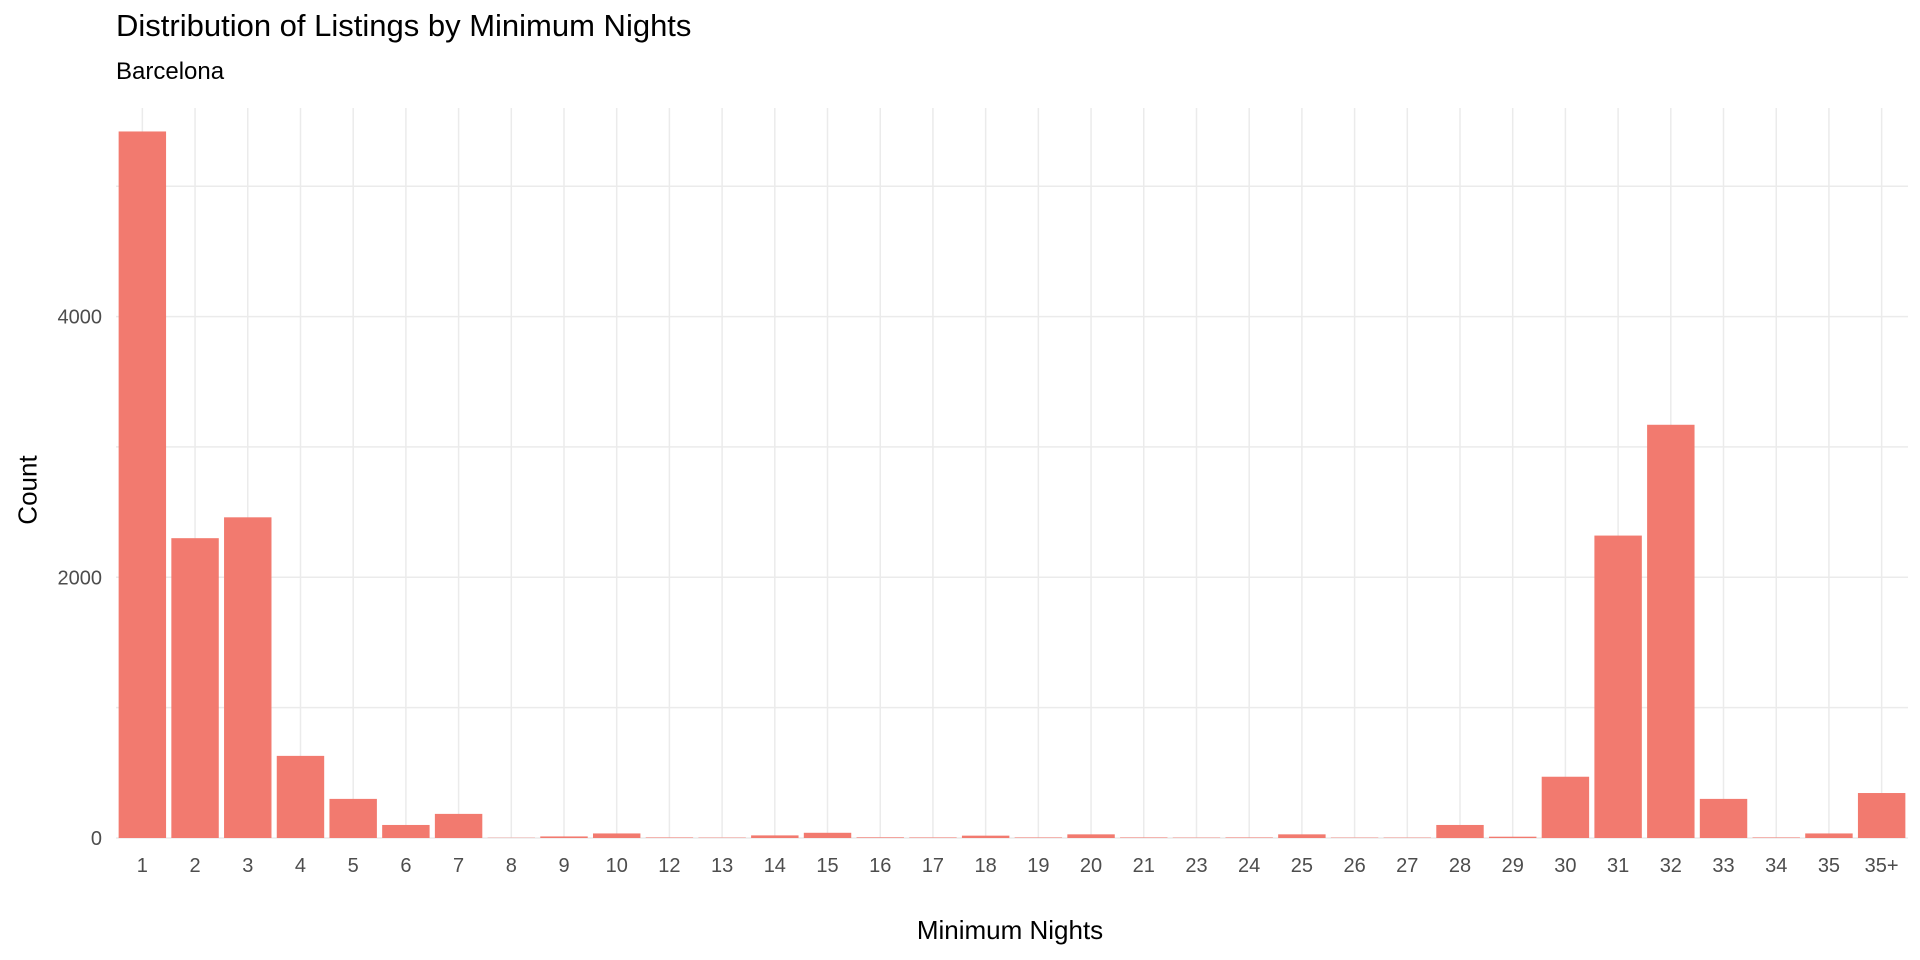 This screenshot has height=960, width=1920. Describe the element at coordinates (405, 866) in the screenshot. I see `x-tick-label: 6` at that location.